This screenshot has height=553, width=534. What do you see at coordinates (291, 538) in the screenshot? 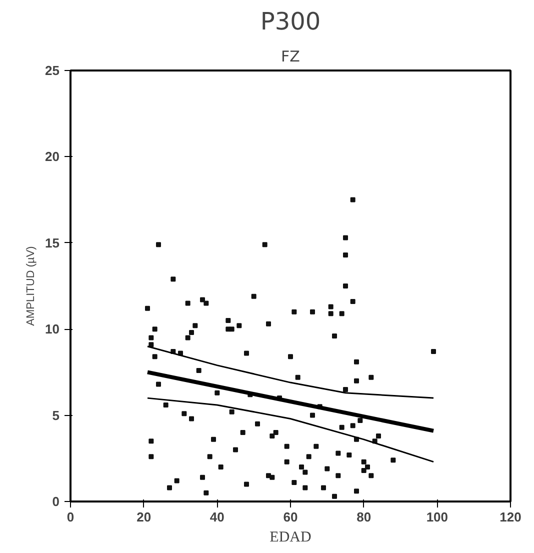
I see `x-axis-title: EDAD` at bounding box center [291, 538].